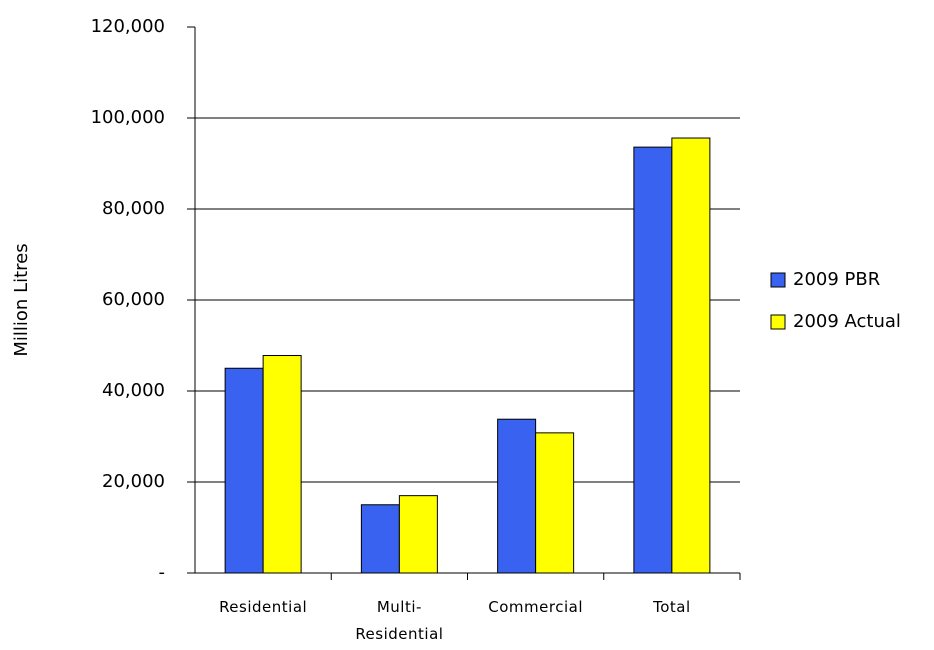  I want to click on x-tick-label: Total, so click(672, 607).